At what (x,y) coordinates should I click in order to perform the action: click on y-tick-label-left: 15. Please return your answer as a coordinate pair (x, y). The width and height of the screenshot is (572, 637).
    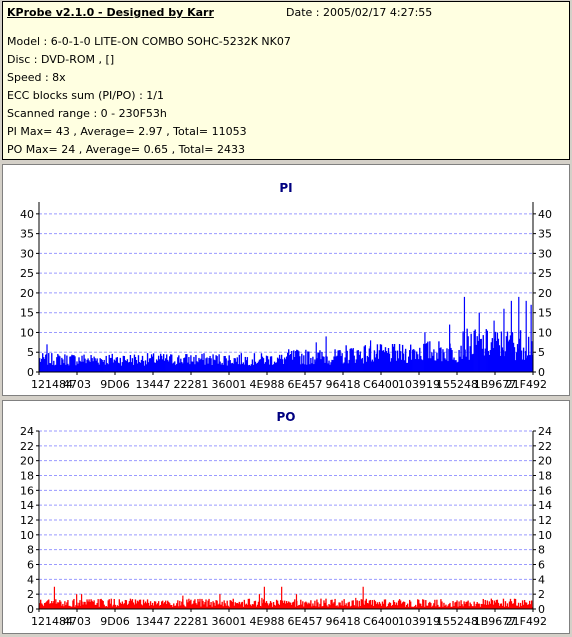
    Looking at the image, I should click on (27, 313).